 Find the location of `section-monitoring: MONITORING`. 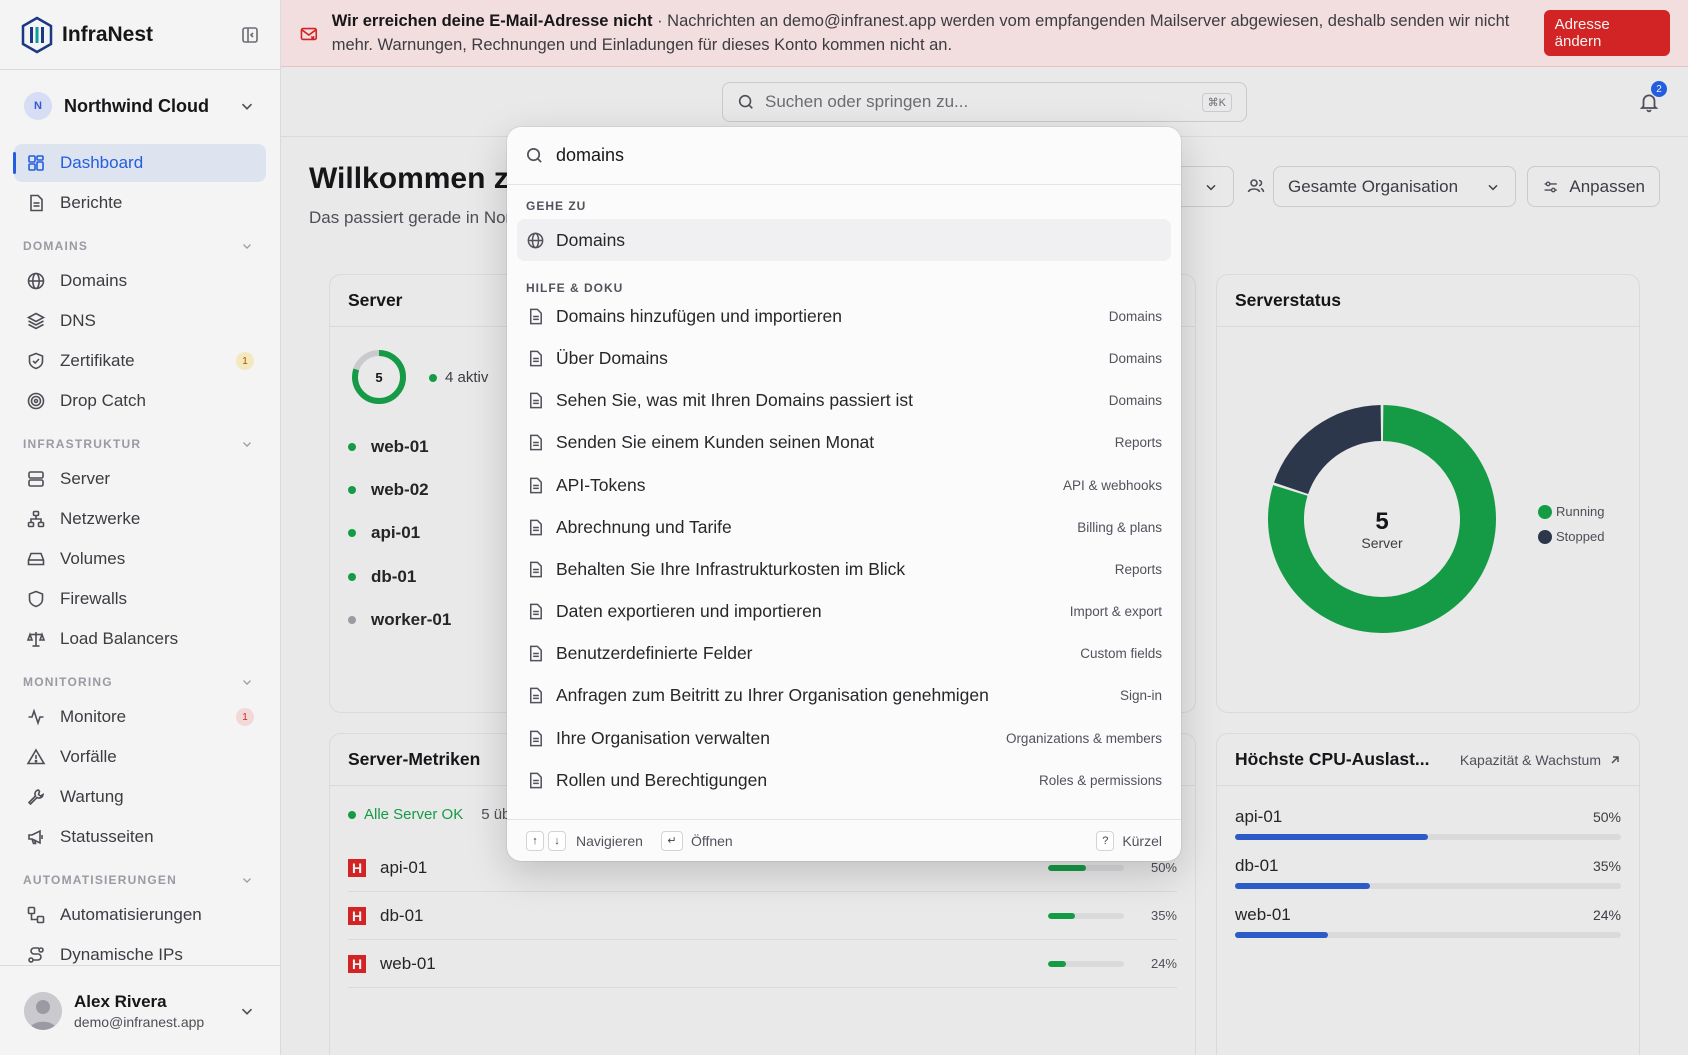

section-monitoring: MONITORING is located at coordinates (140, 677).